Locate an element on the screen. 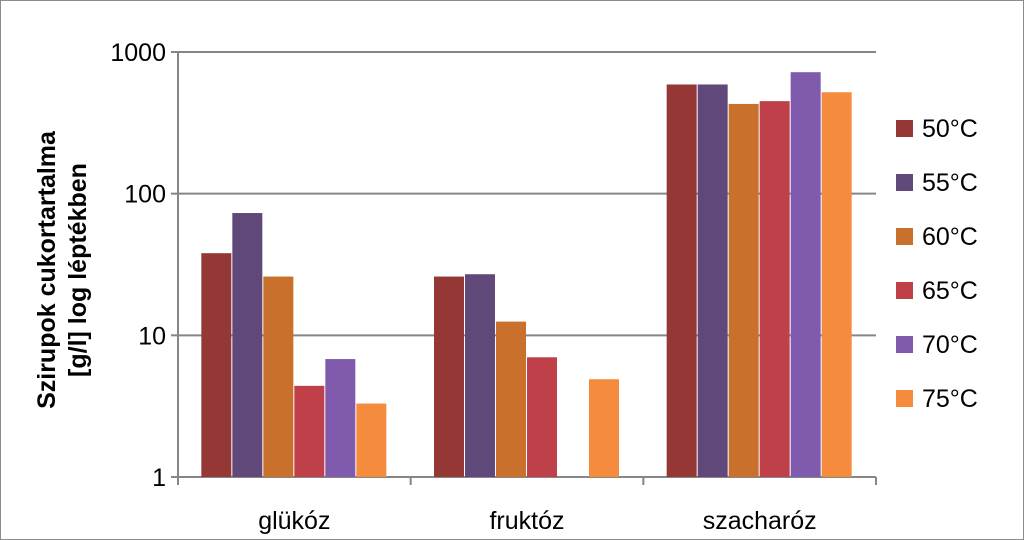  legend-label: 70°C is located at coordinates (950, 345).